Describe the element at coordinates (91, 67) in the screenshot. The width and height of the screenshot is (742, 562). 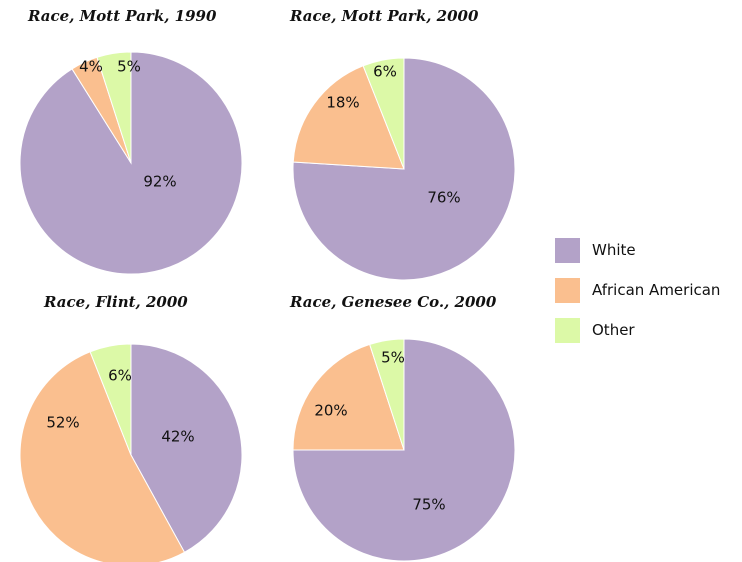
I see `data-label-mott-park-1990-african-american: 4%` at that location.